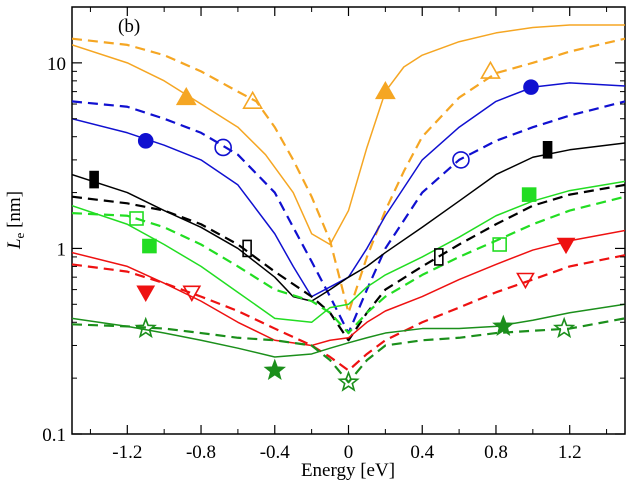 The image size is (628, 491). I want to click on x-tick-label: -1.2, so click(127, 452).